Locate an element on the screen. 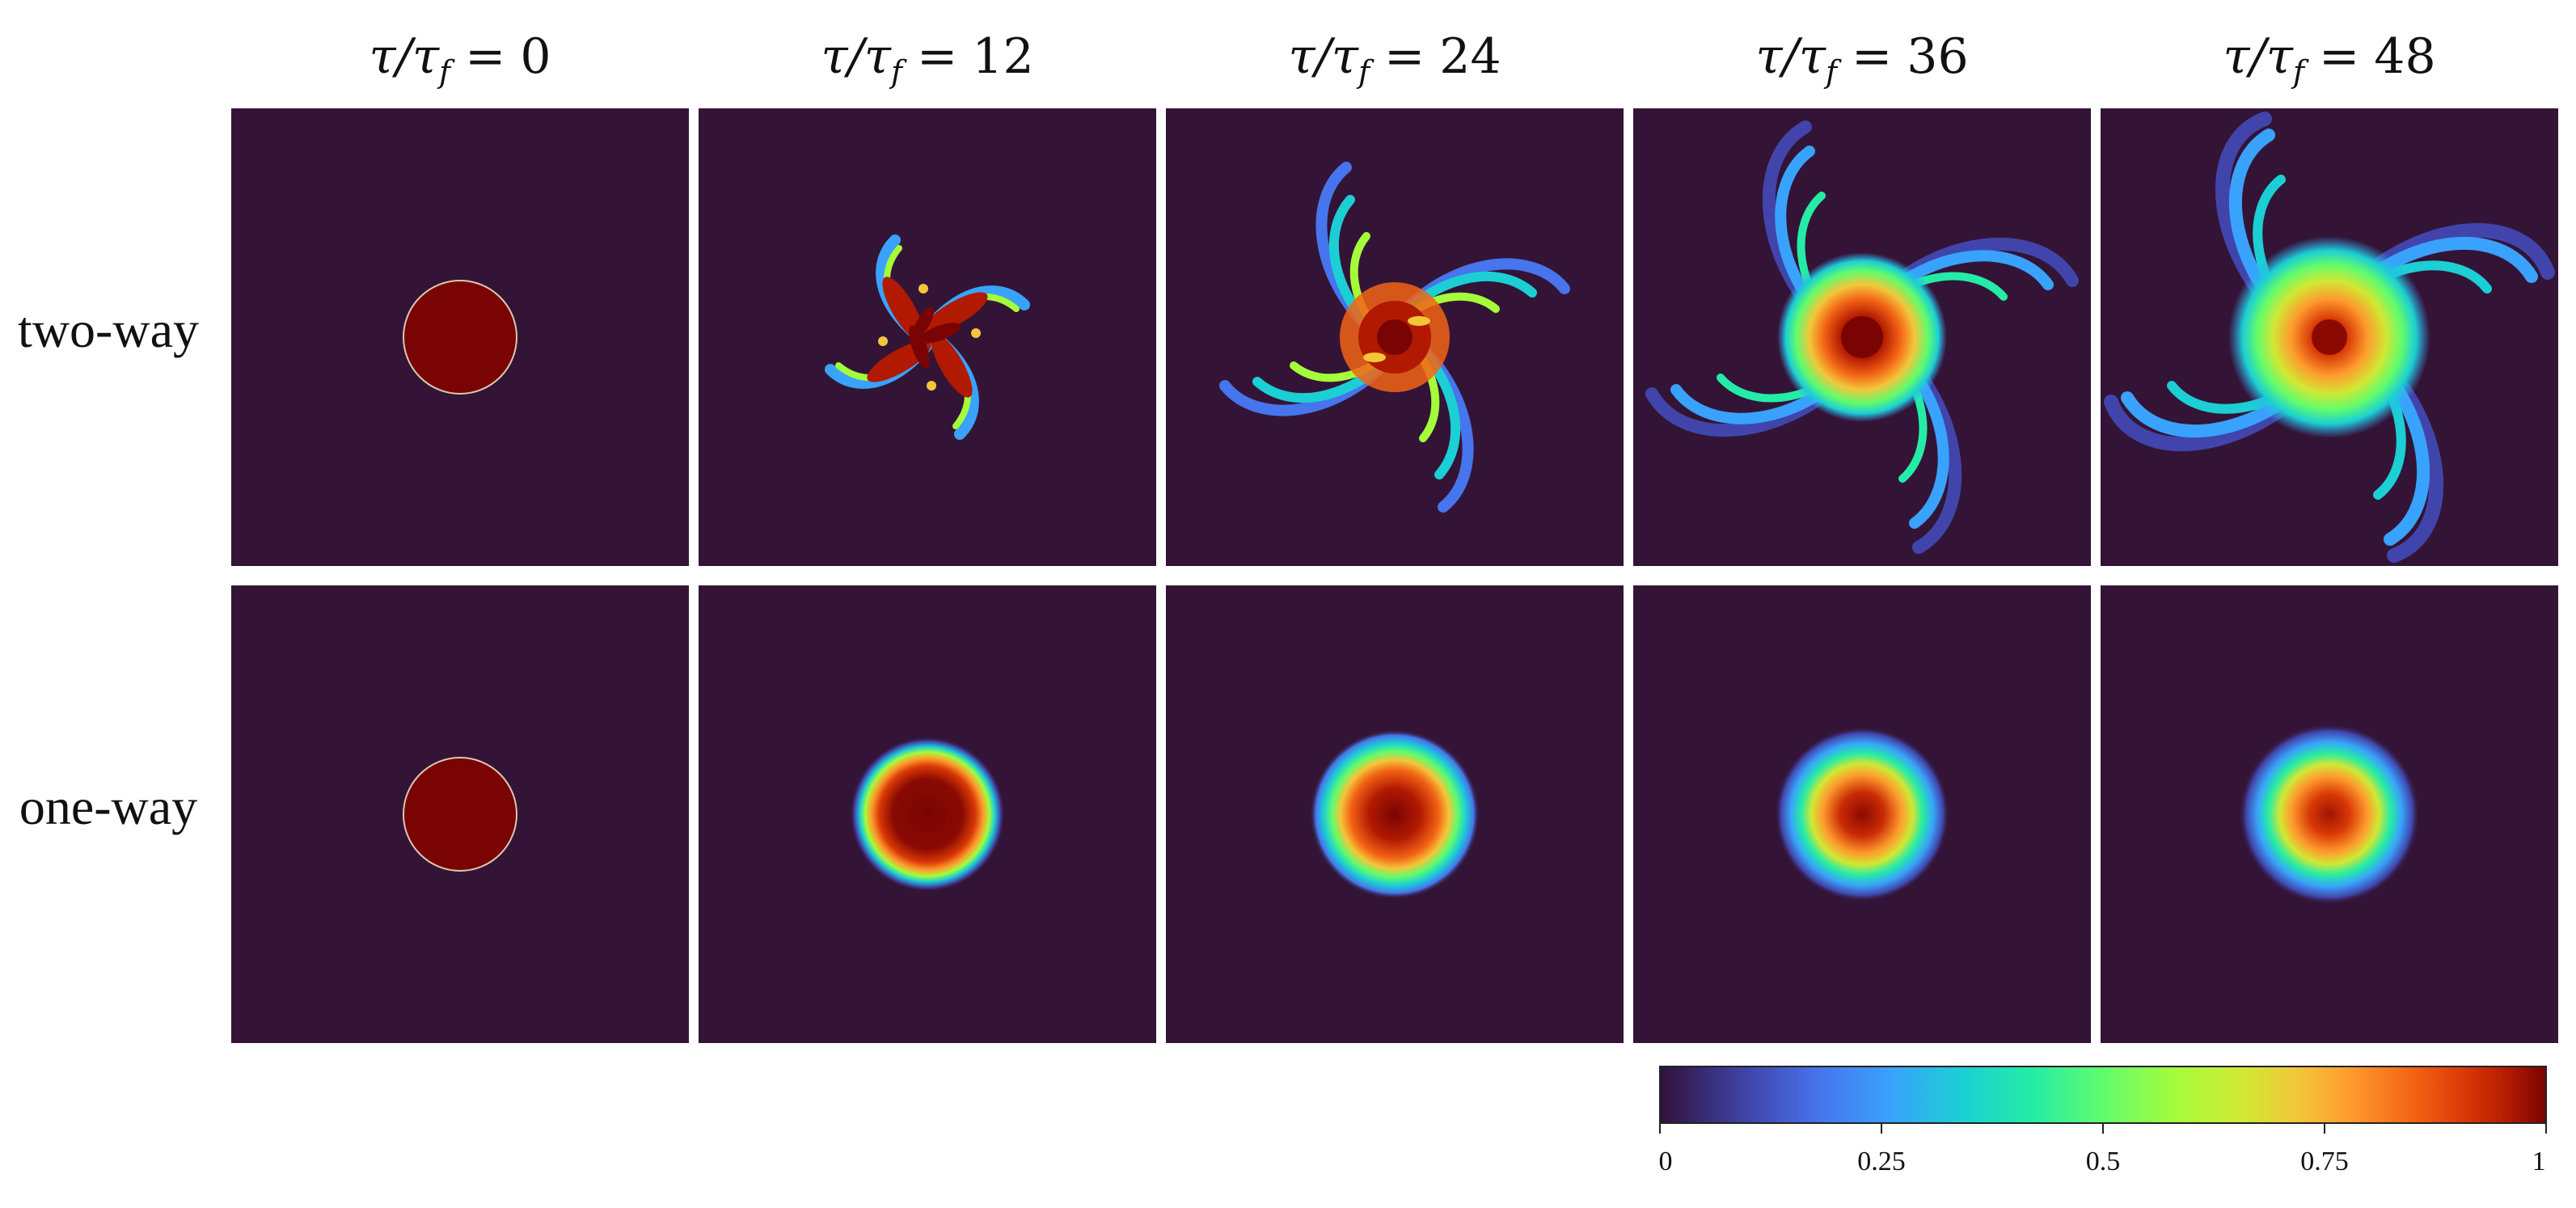  colorbar-label-0.25: 0.25 is located at coordinates (1882, 1161).